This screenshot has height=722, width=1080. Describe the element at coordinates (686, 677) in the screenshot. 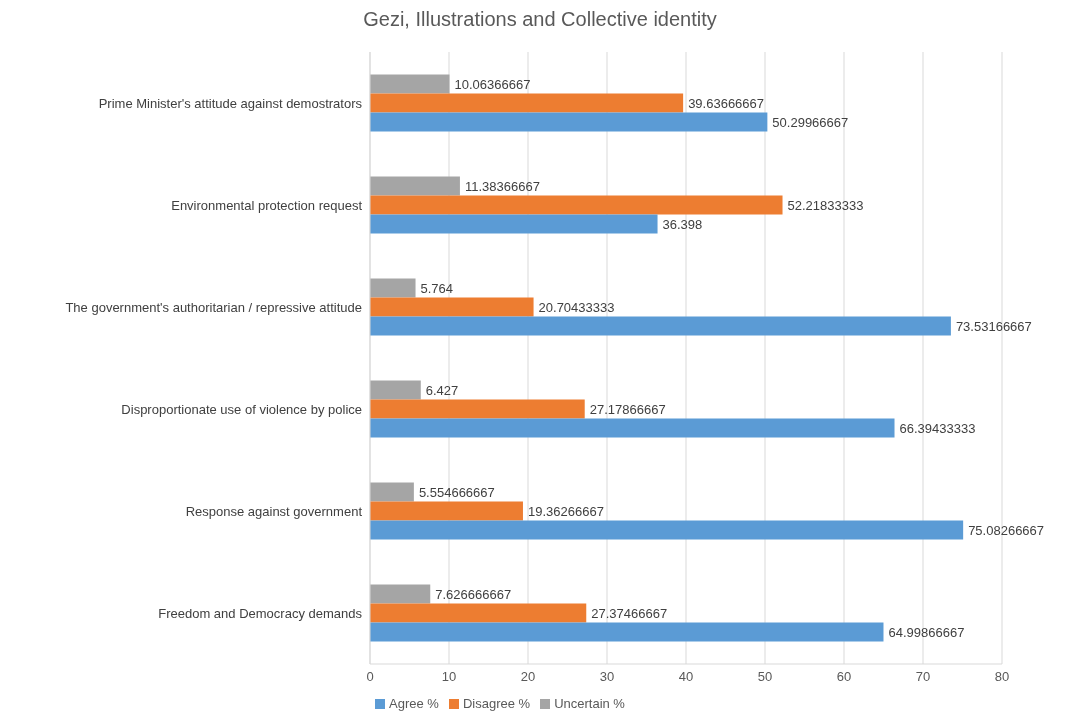

I see `x-tick-label: 40` at that location.